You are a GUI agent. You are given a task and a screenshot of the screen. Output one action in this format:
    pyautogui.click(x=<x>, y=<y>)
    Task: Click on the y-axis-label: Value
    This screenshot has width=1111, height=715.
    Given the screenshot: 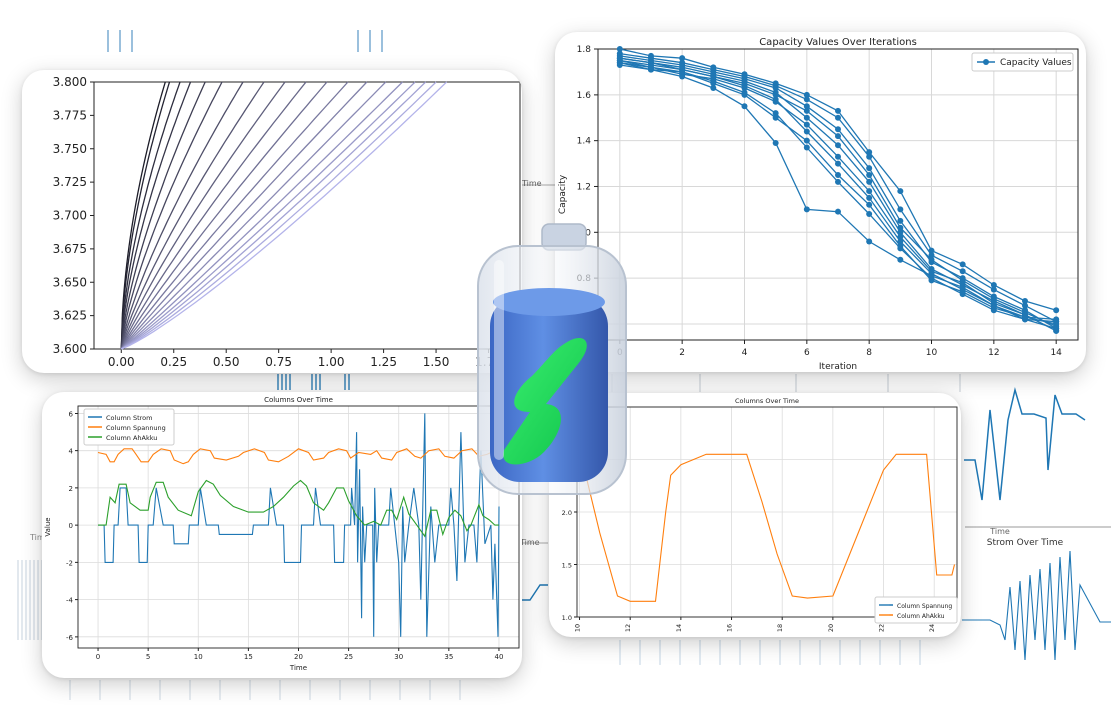 What is the action you would take?
    pyautogui.click(x=48, y=526)
    